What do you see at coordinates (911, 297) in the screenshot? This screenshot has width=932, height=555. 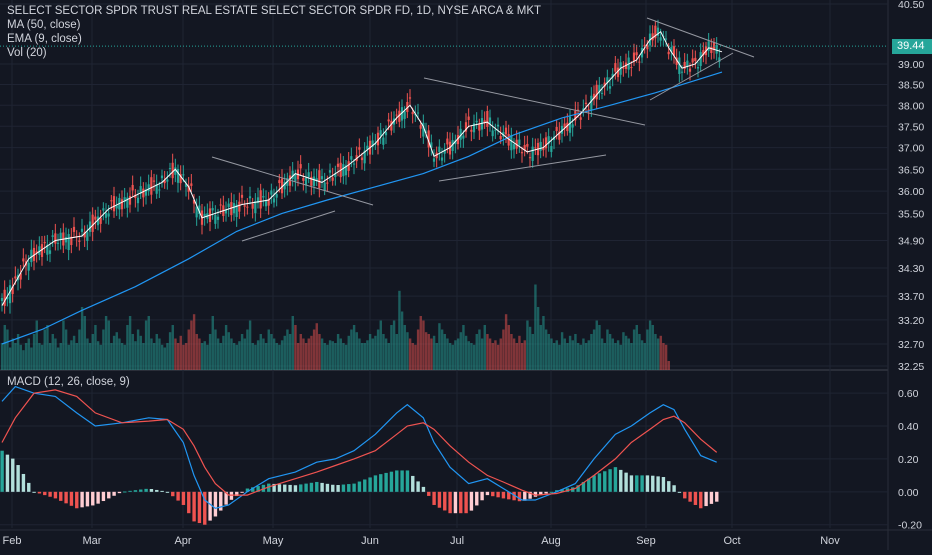 I see `price-tick-label: 33.70` at bounding box center [911, 297].